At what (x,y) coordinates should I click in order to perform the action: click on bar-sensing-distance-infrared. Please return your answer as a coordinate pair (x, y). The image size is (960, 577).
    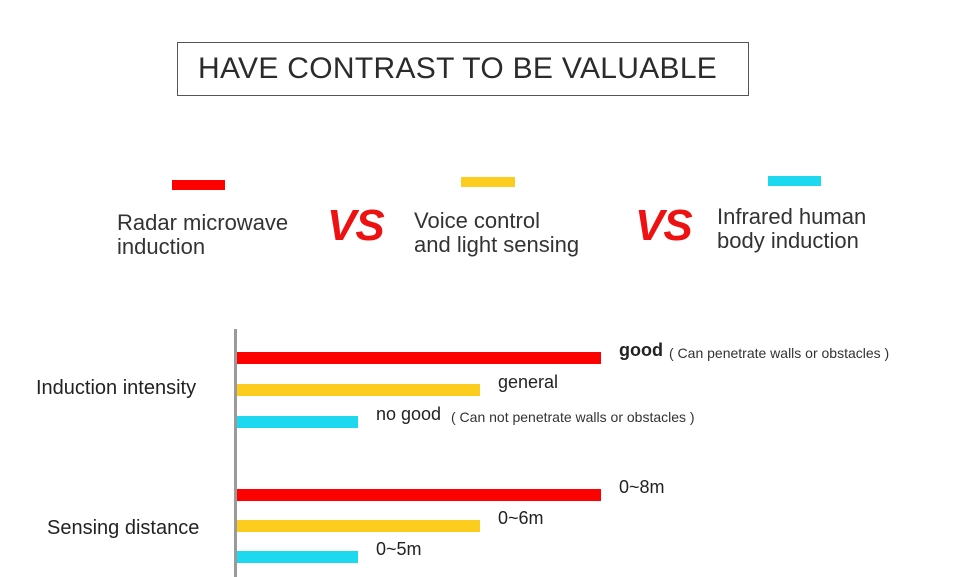
    Looking at the image, I should click on (297, 557).